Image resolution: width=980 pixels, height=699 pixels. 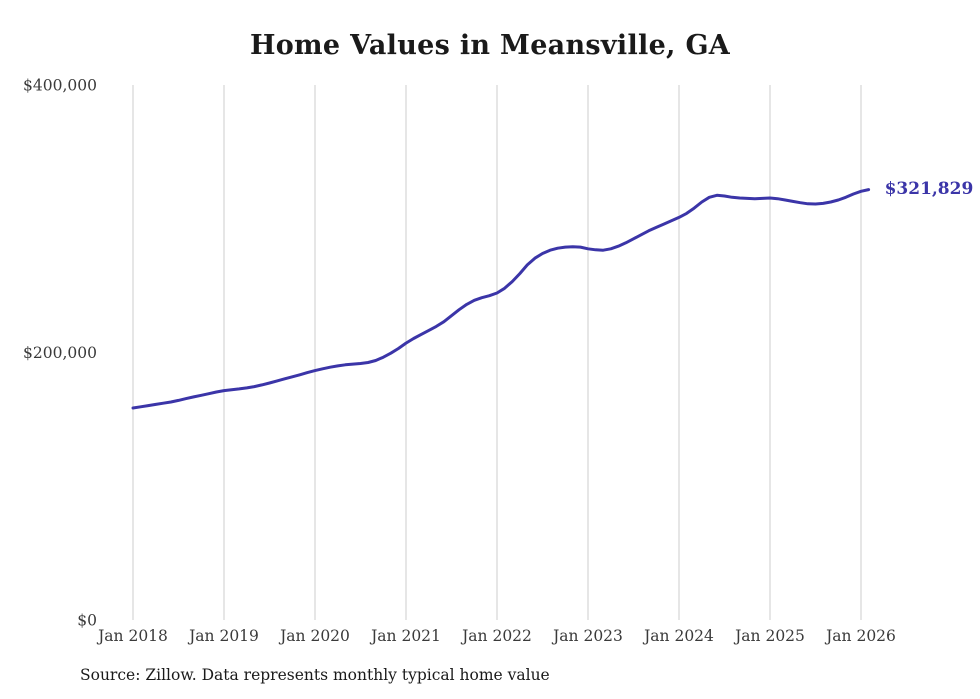 I want to click on x-tick-label: Jan 2019, so click(x=223, y=636).